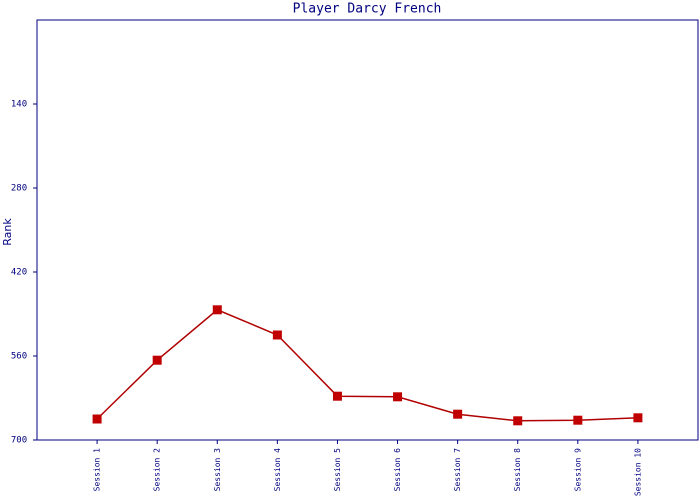 The width and height of the screenshot is (700, 500). I want to click on y-tick-label: 700, so click(19, 441).